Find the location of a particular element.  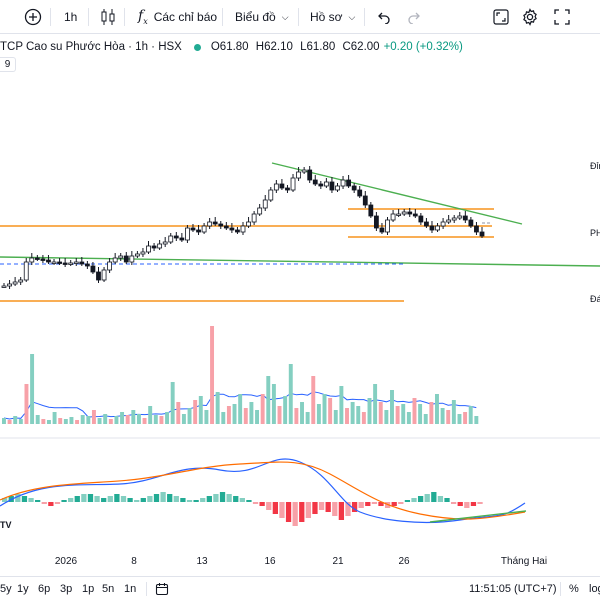

log-scale-toggle: log is located at coordinates (594, 589).